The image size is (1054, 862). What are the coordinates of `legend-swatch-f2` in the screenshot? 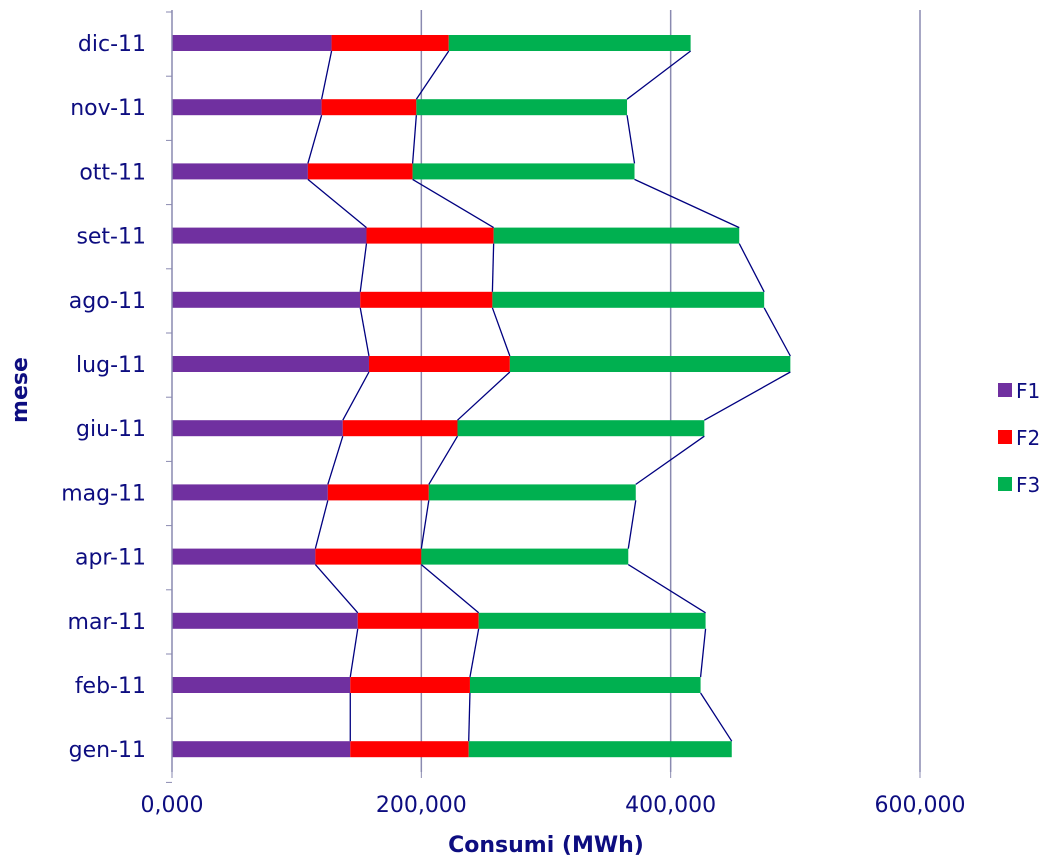 It's located at (1005, 437).